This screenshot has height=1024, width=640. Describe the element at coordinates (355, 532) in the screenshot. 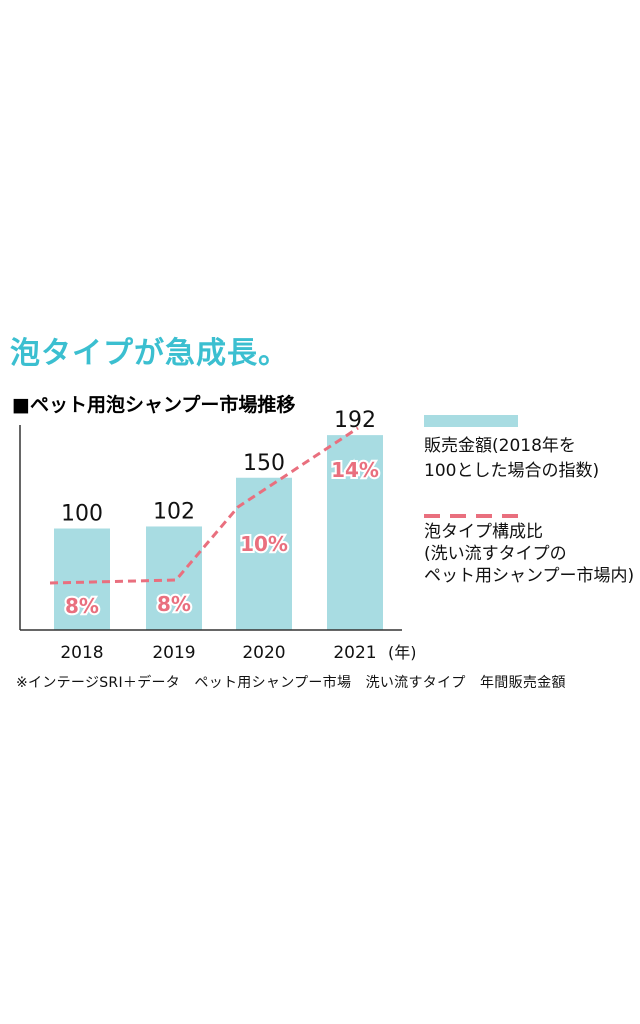

I see `bar-2021` at that location.